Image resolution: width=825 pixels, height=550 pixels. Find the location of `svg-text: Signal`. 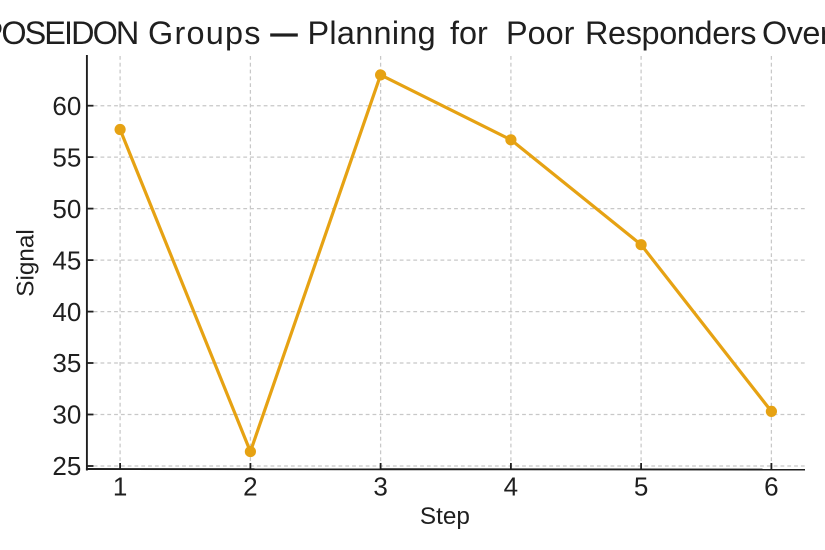

svg-text: Signal is located at coordinates (26, 263).